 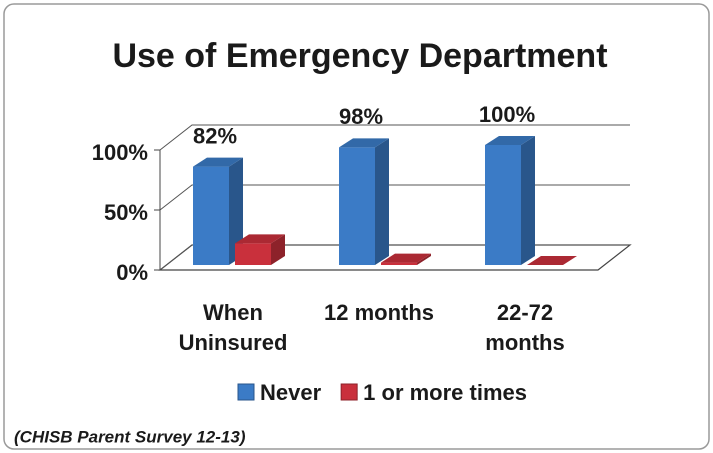 What do you see at coordinates (361, 116) in the screenshot?
I see `data-label: 98%` at bounding box center [361, 116].